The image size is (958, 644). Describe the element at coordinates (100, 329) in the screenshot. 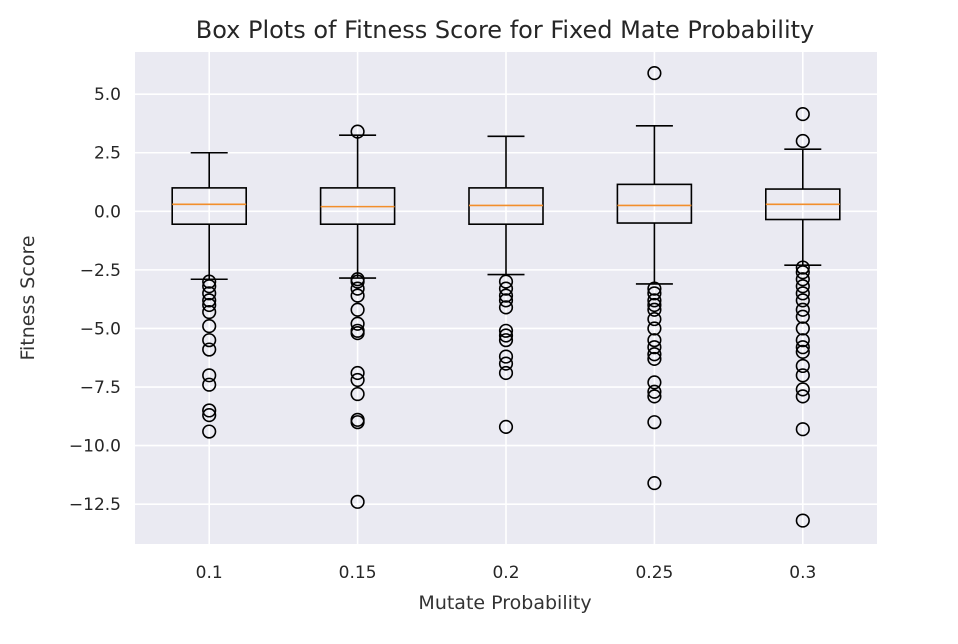

I see `y-tick-label: −5.0` at that location.